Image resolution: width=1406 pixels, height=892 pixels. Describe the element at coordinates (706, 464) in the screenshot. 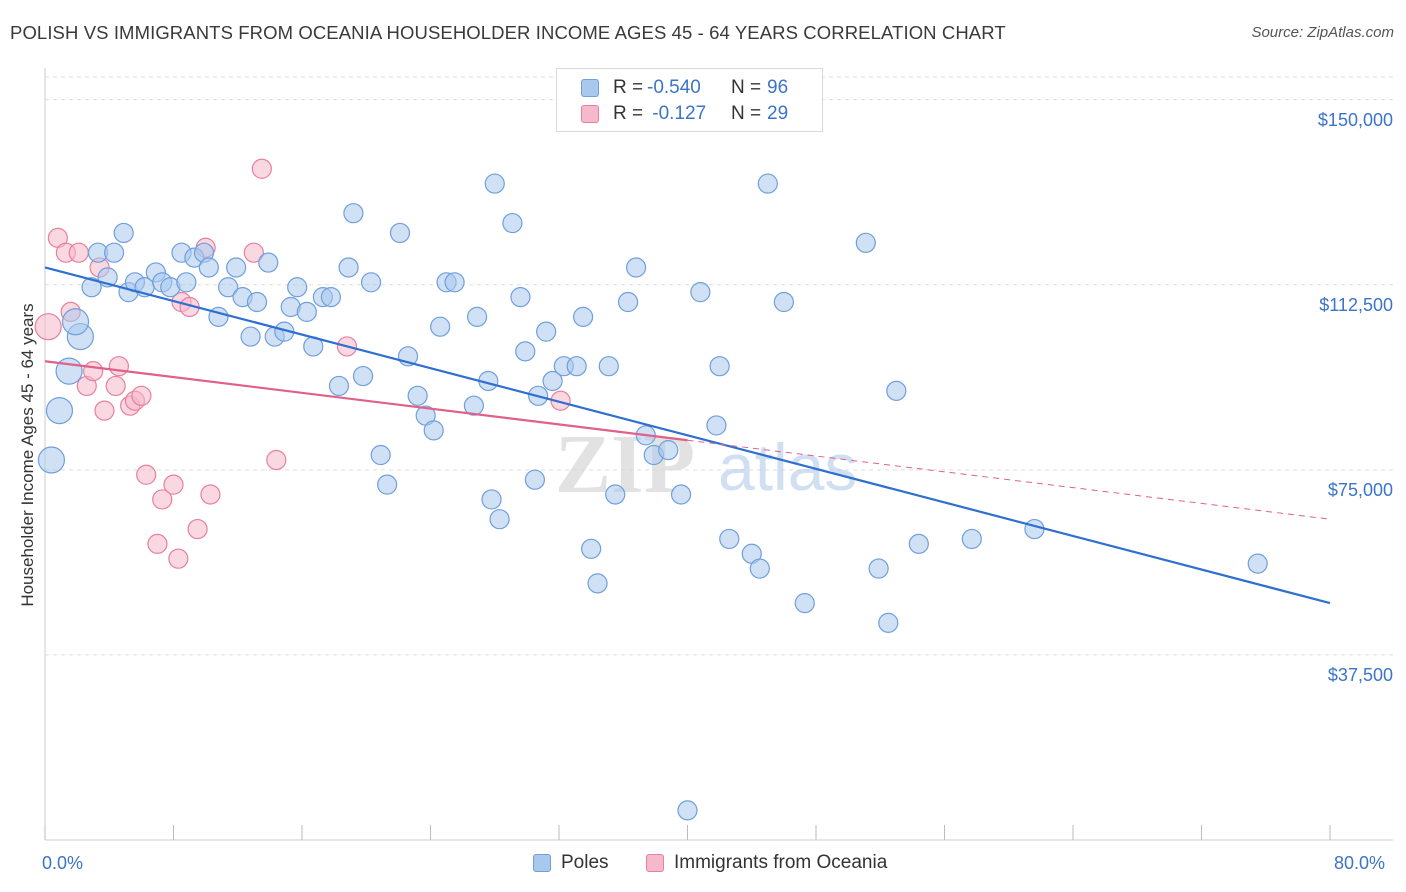

I see `watermark: ZIP atlas` at that location.